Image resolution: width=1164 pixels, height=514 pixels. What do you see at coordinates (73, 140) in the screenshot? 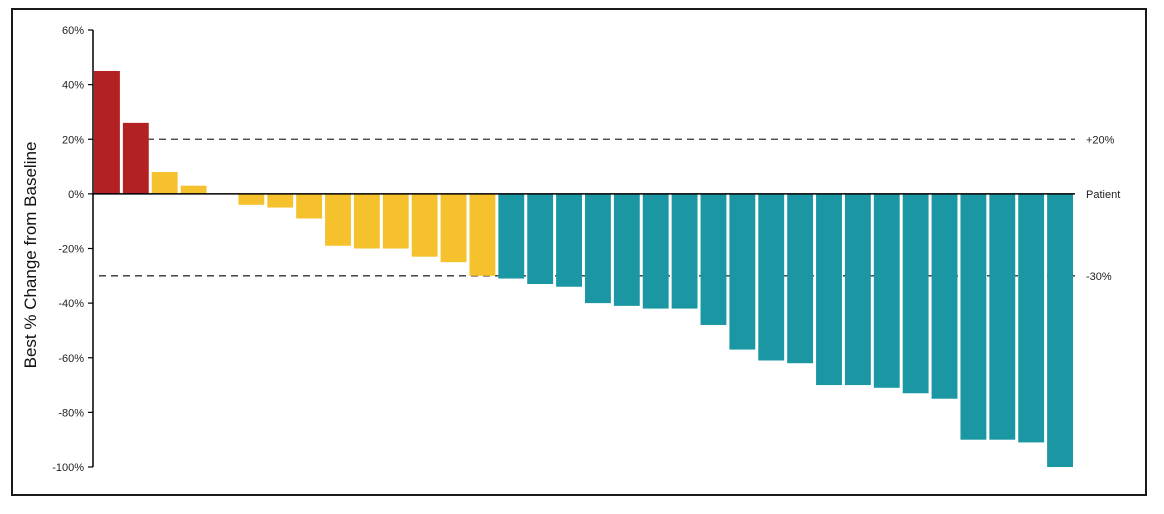
I see `y-tick-label: 20%` at bounding box center [73, 140].